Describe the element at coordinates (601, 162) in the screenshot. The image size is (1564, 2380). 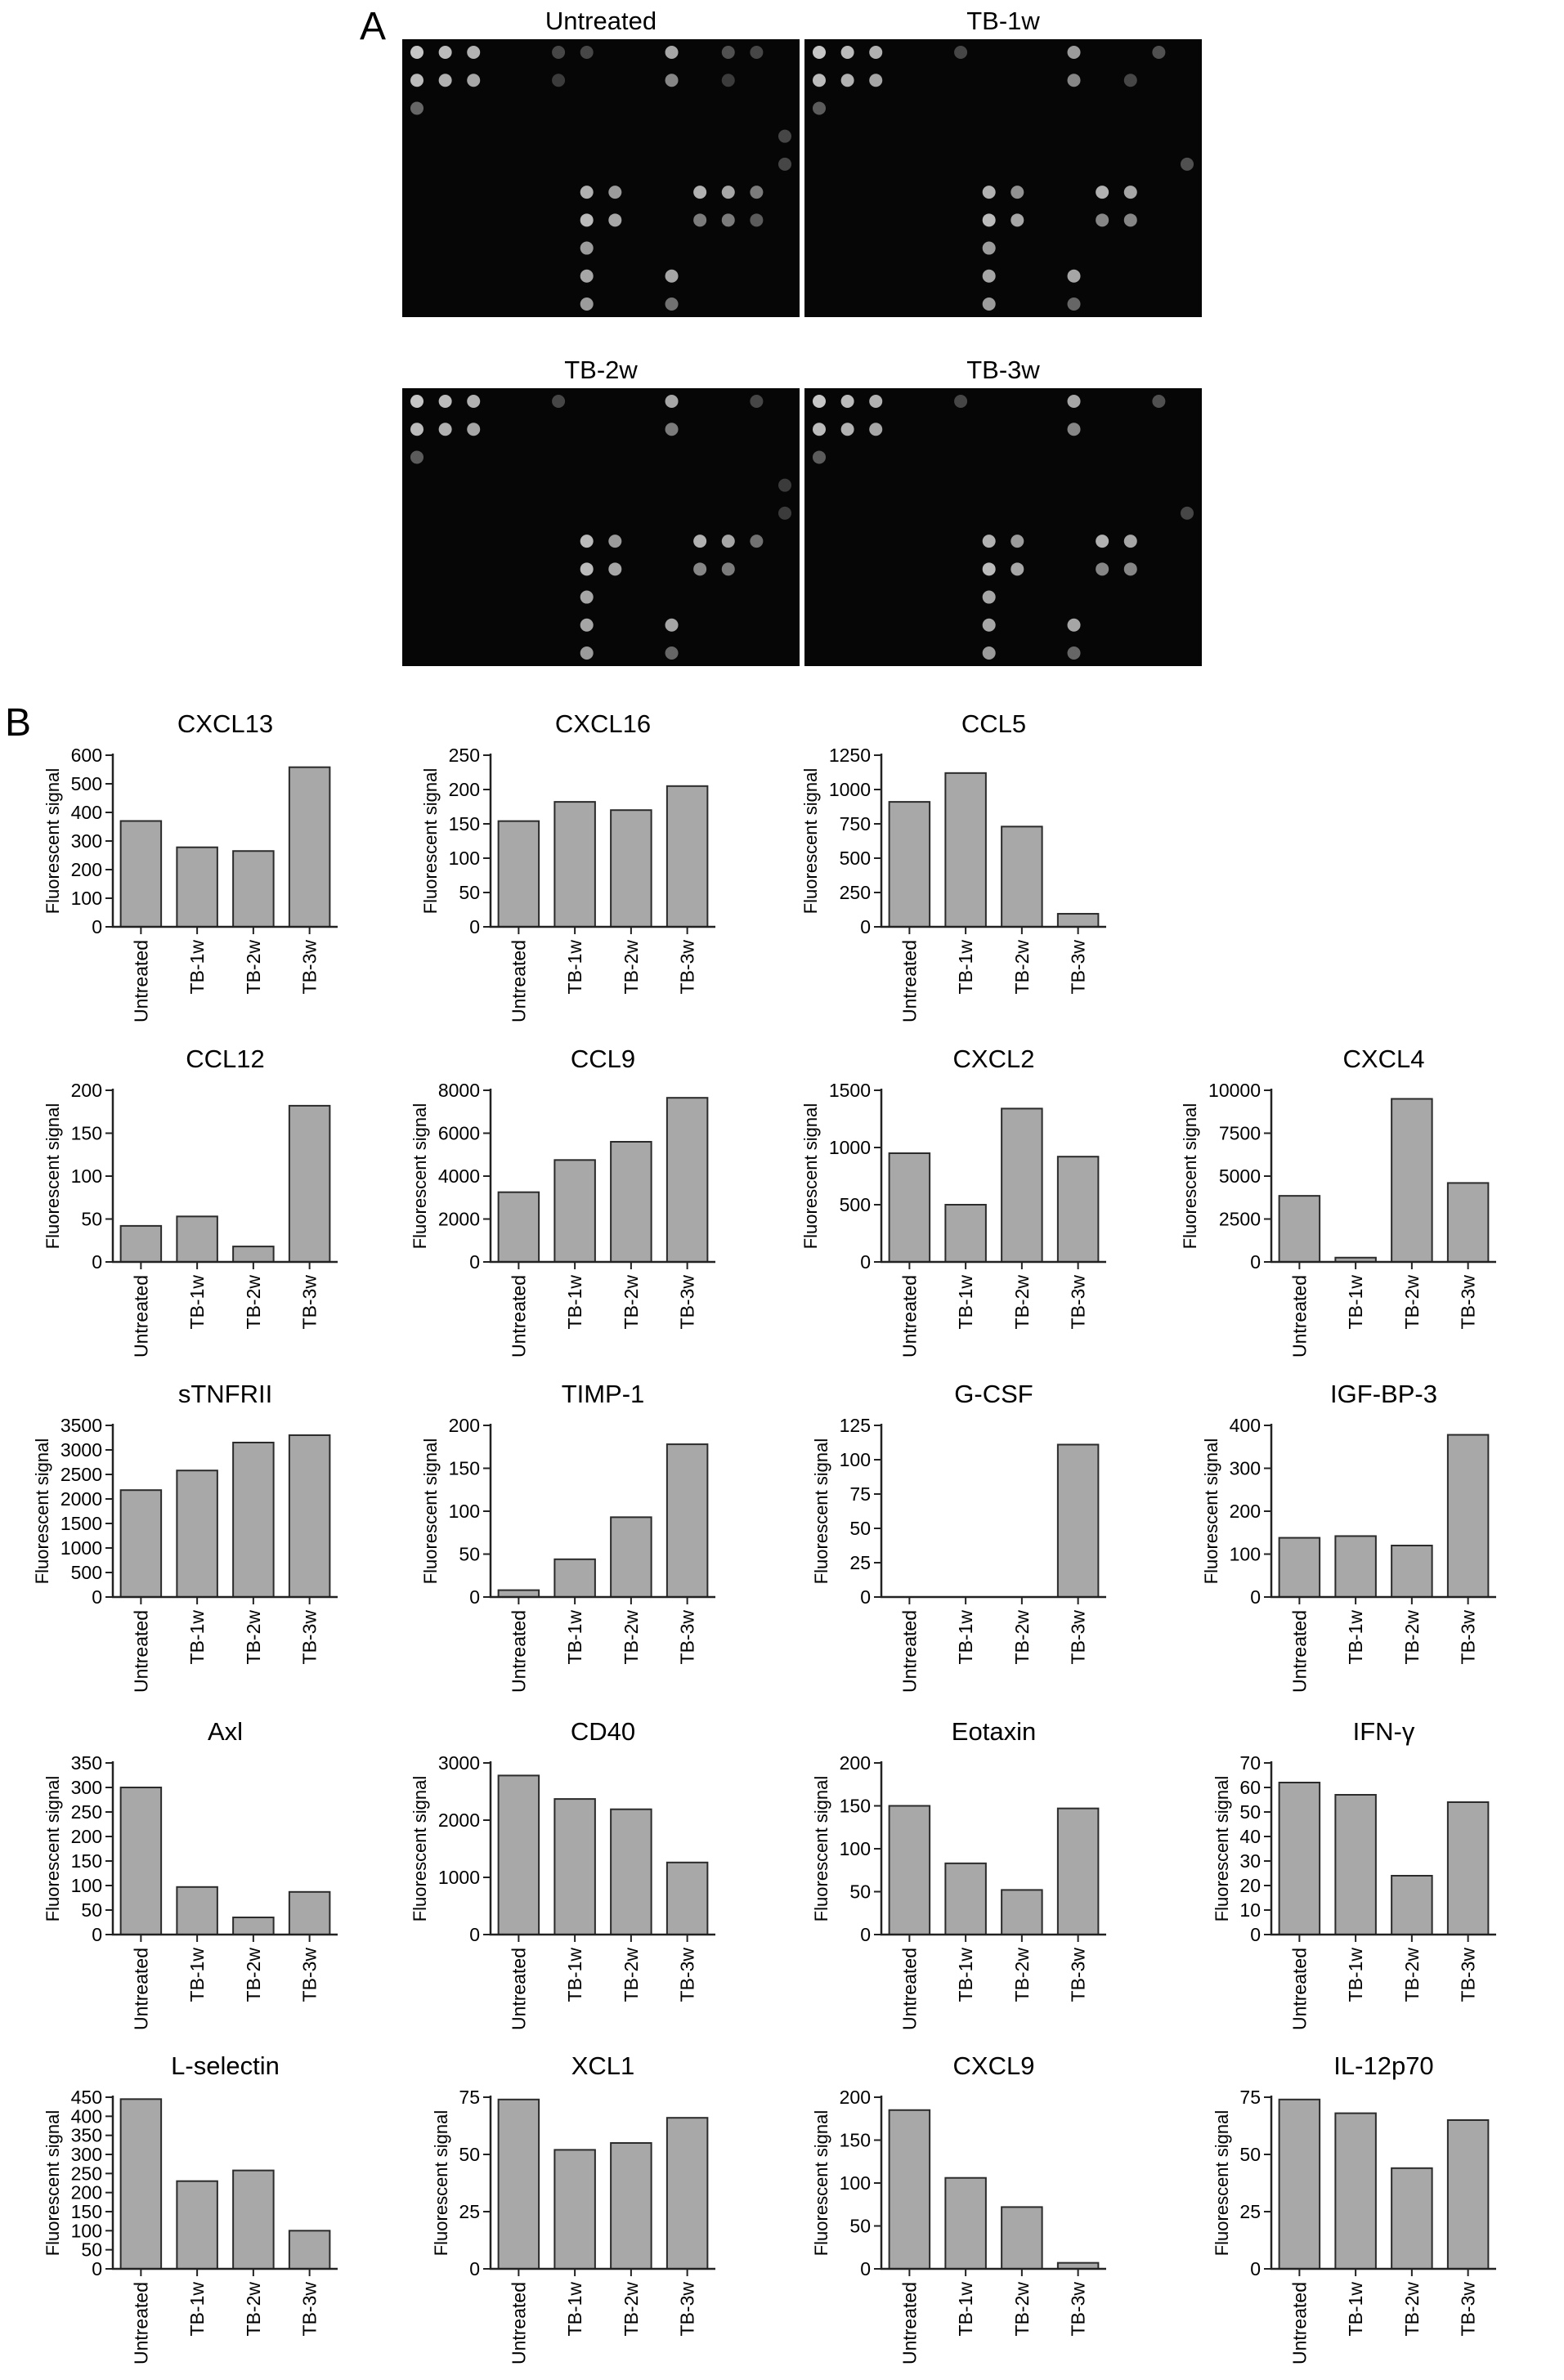
I see `blot-image: Untreated` at that location.